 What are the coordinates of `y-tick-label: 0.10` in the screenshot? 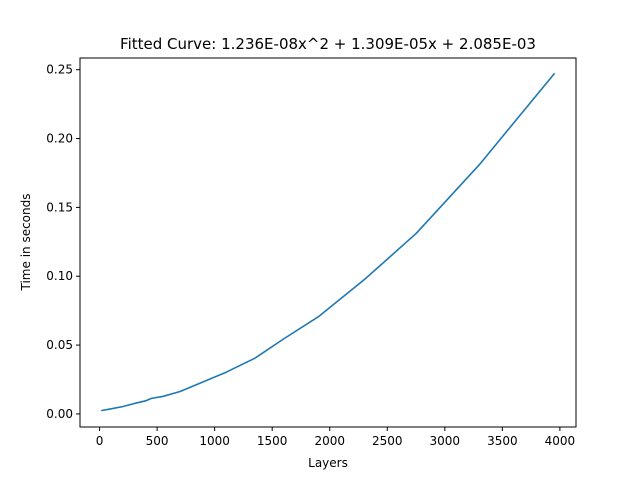 It's located at (59, 276).